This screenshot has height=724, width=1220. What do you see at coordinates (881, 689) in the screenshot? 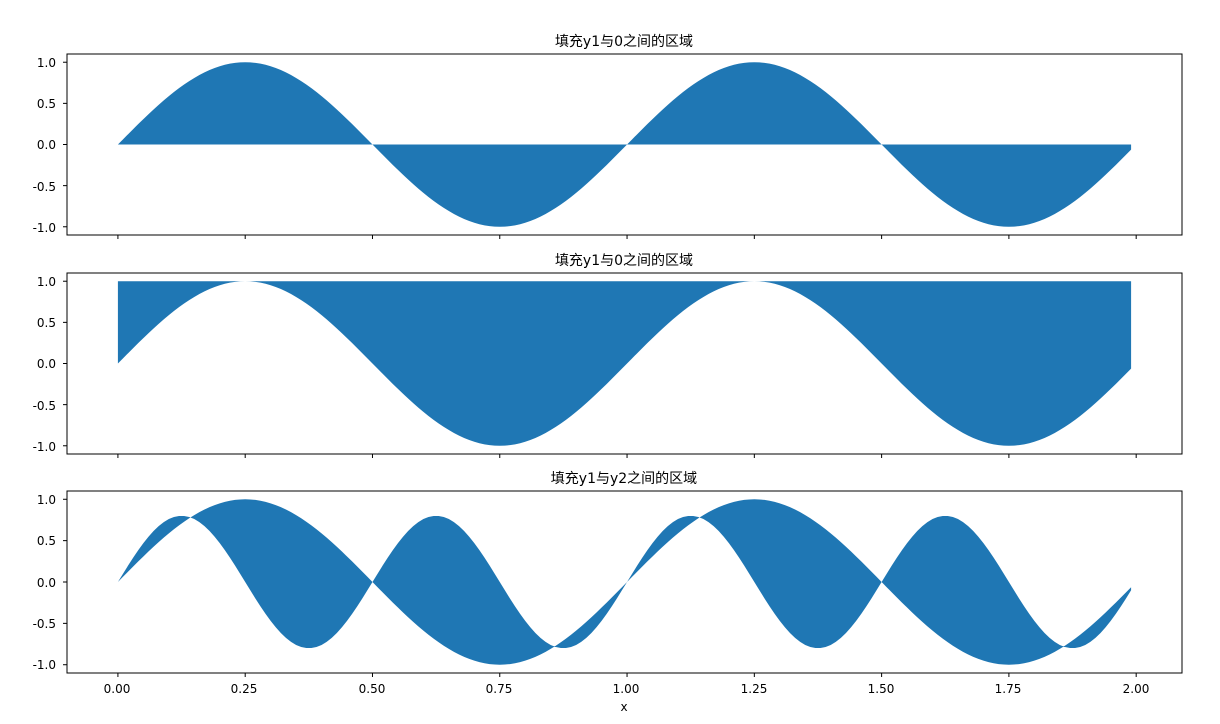
I see `x-tick-label: 1.50` at bounding box center [881, 689].